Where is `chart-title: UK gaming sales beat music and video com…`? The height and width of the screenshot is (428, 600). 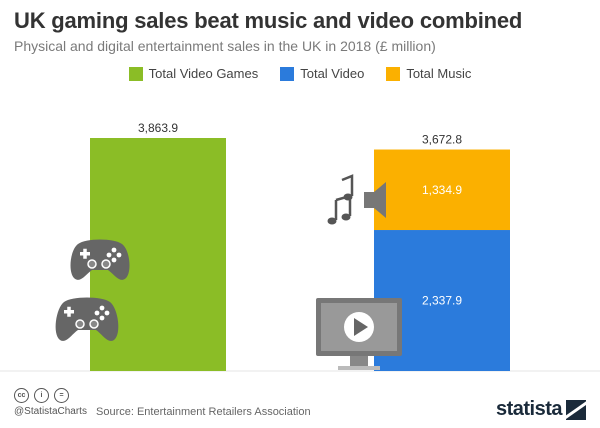 chart-title: UK gaming sales beat music and video com… is located at coordinates (268, 20).